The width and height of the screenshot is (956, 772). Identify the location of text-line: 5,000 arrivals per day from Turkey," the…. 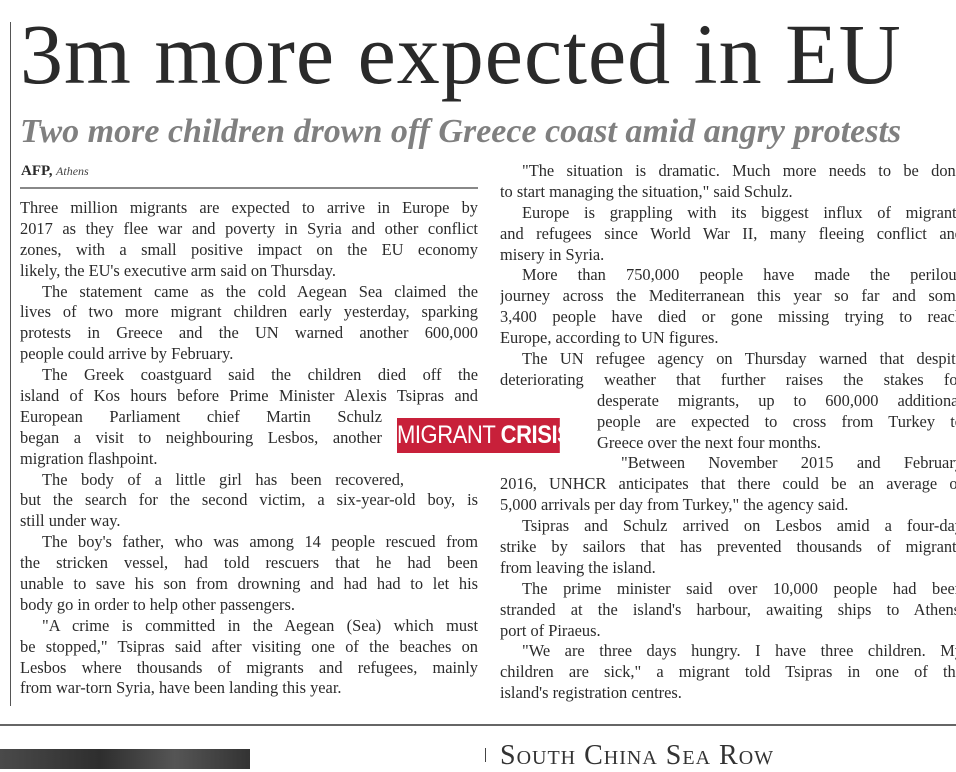
(674, 505).